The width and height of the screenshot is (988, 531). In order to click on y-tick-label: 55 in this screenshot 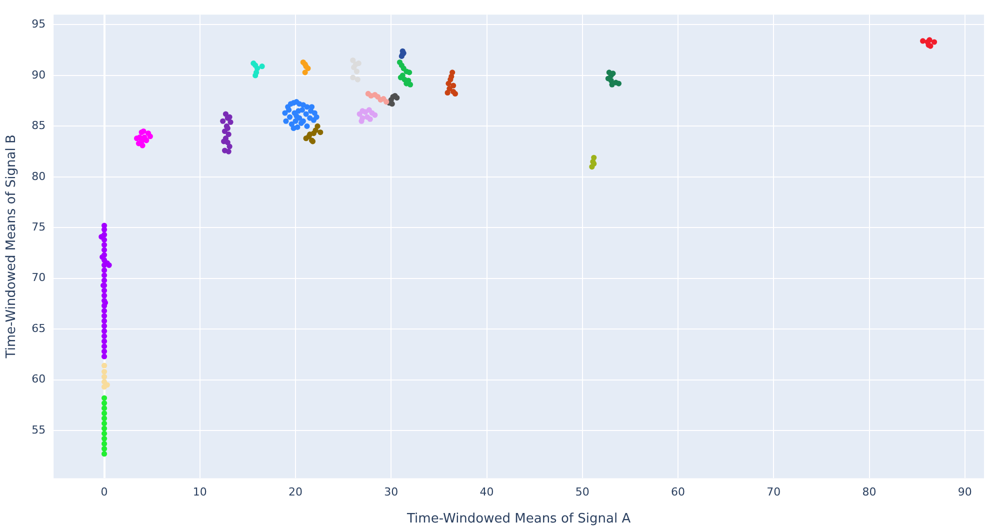, I will do `click(39, 429)`.